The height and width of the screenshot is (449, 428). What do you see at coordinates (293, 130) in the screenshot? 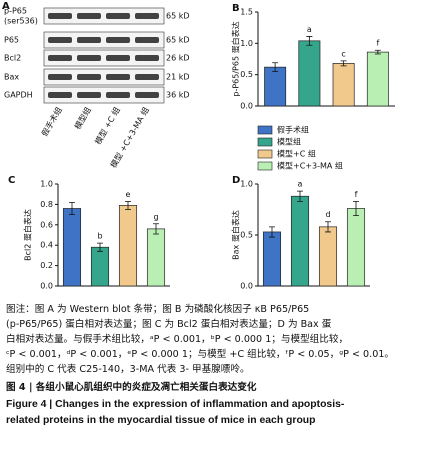
I see `legend-label: 假手术组` at bounding box center [293, 130].